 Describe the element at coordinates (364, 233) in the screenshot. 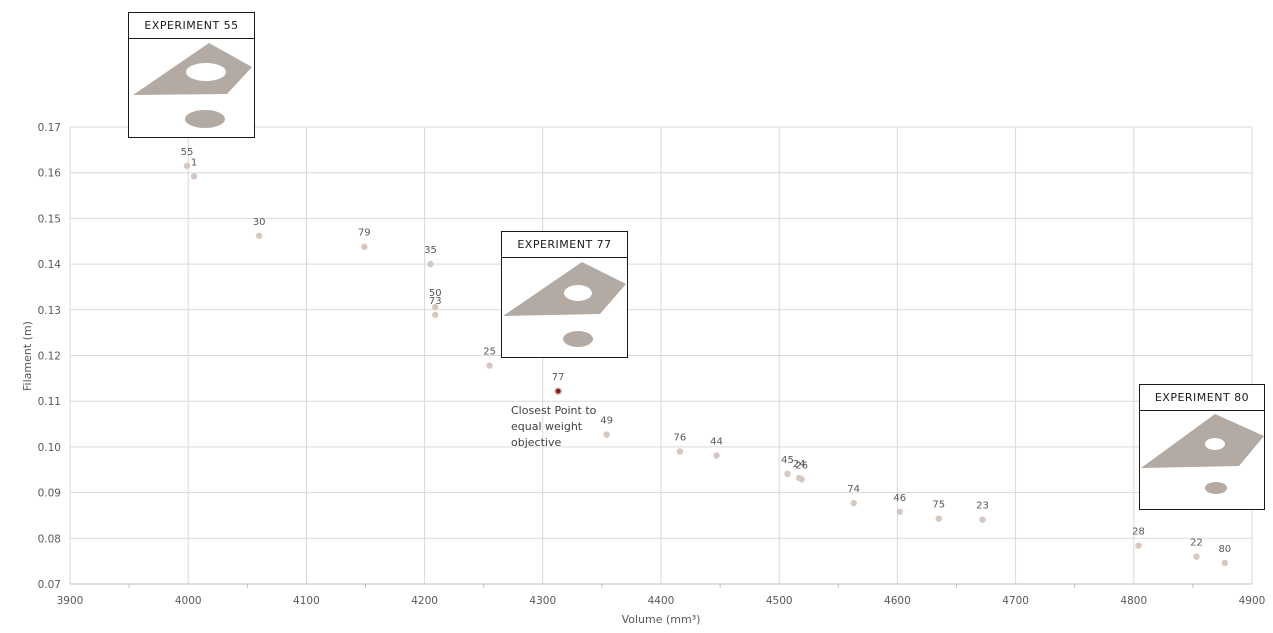

I see `data-label: 79` at that location.